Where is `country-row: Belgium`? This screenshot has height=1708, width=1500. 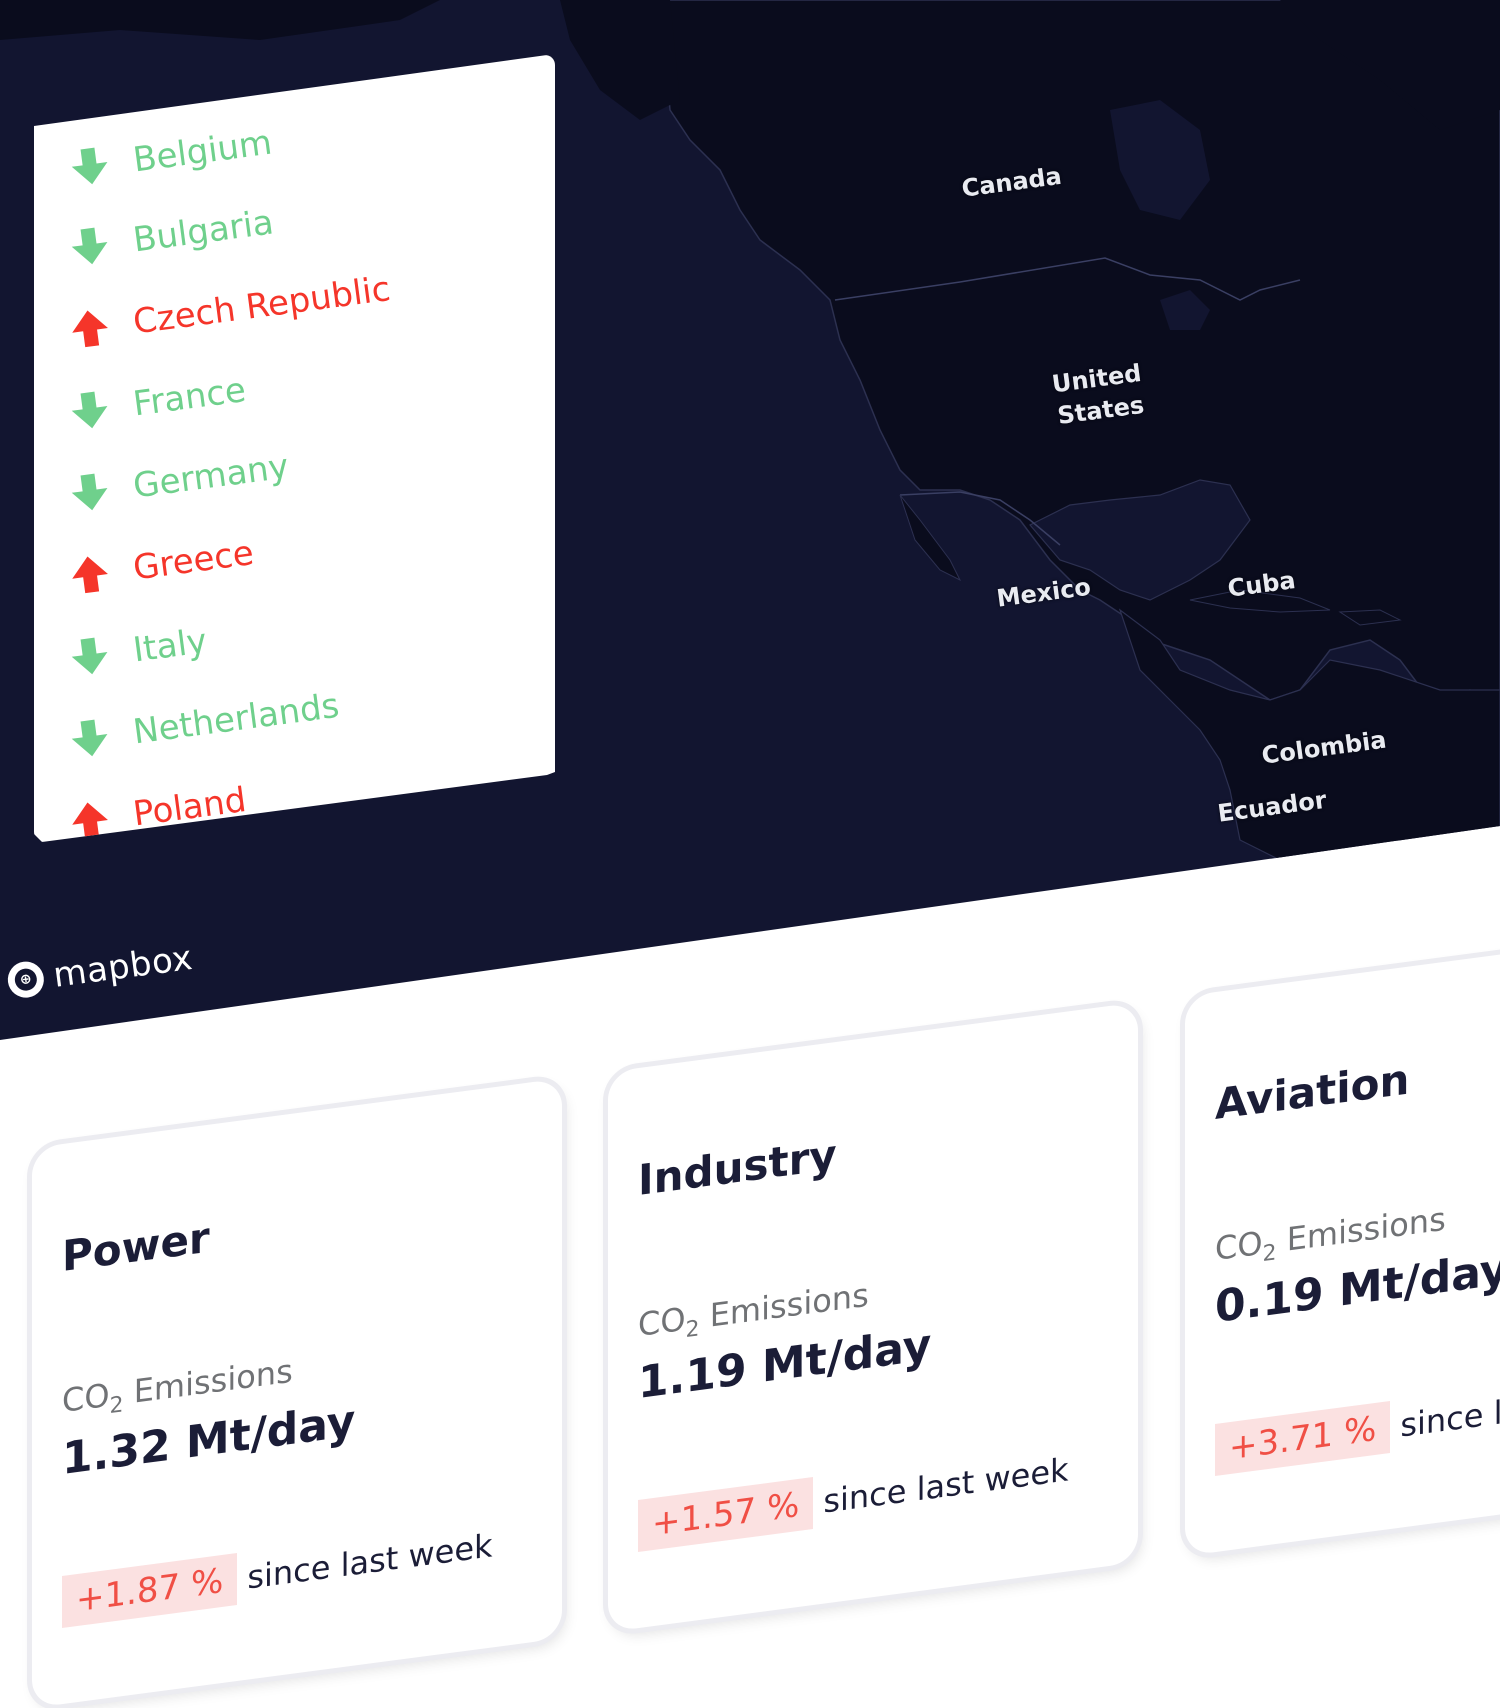 country-row: Belgium is located at coordinates (170, 156).